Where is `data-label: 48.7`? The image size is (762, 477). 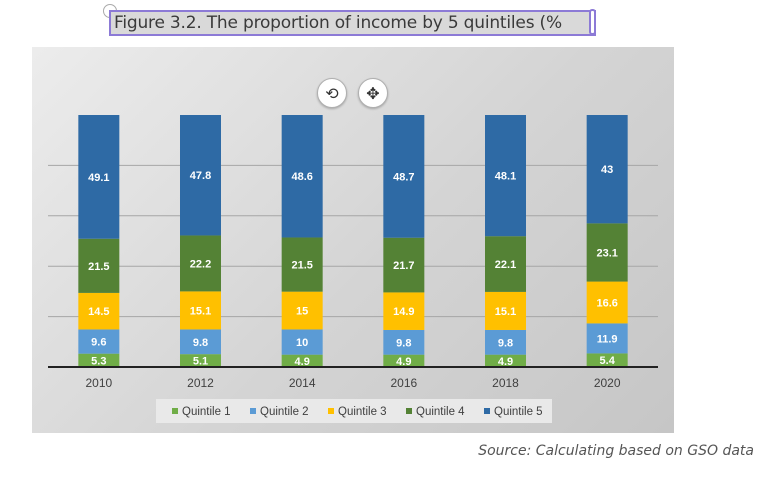 data-label: 48.7 is located at coordinates (403, 177).